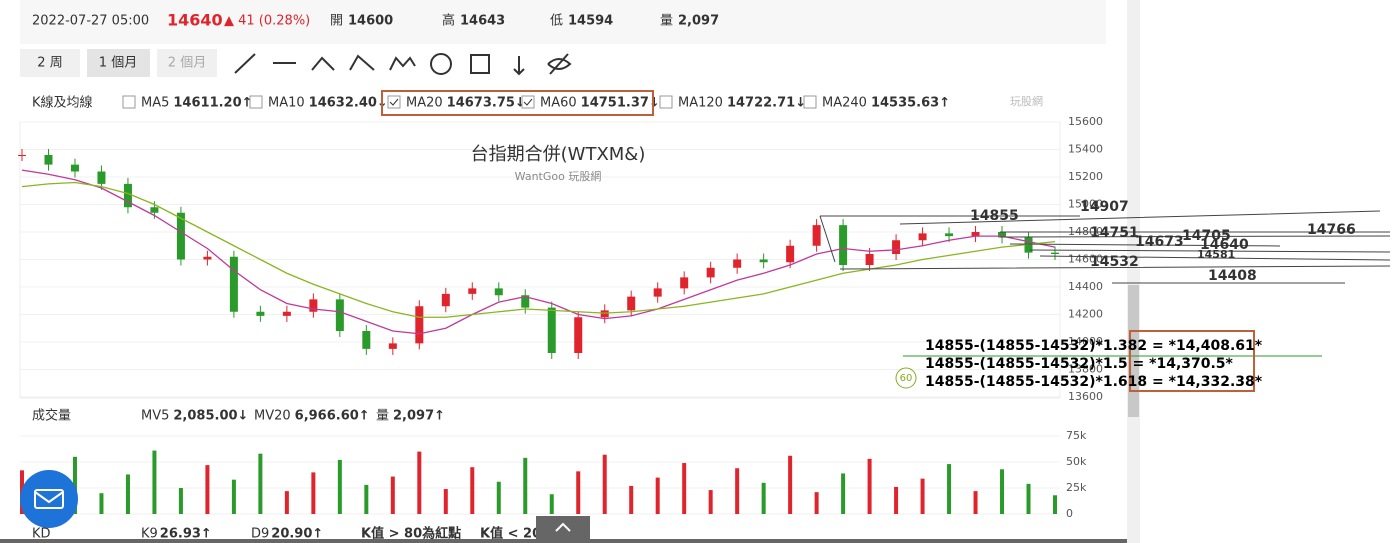 Image resolution: width=1400 pixels, height=543 pixels. What do you see at coordinates (1085, 176) in the screenshot?
I see `y-tick-label: 15200` at bounding box center [1085, 176].